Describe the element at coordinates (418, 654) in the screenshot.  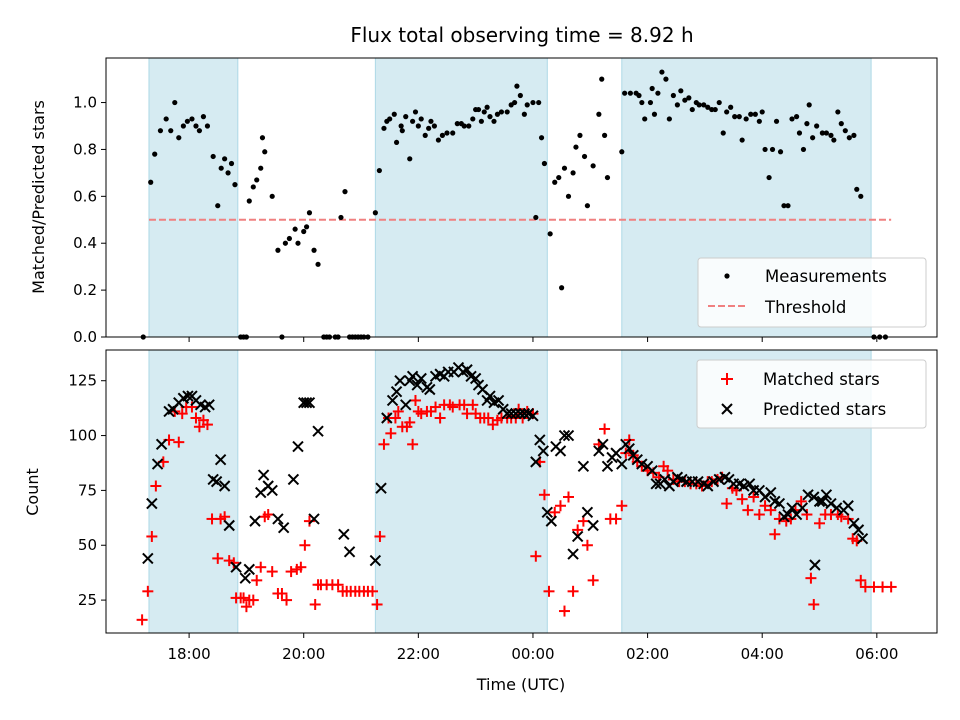
I see `bottom-xtick-label: 22:00` at that location.